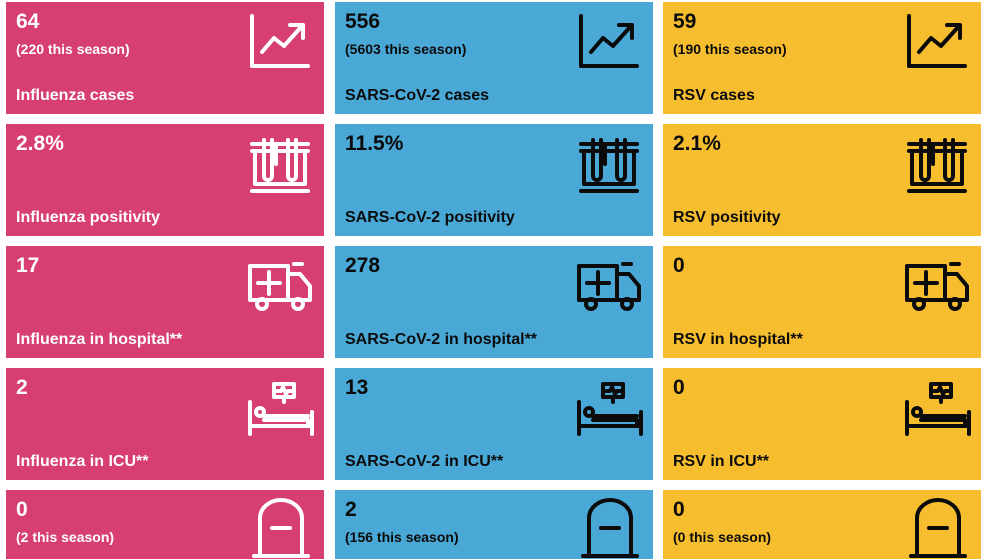  What do you see at coordinates (697, 143) in the screenshot?
I see `rsv-positivity-value: 2.1%` at bounding box center [697, 143].